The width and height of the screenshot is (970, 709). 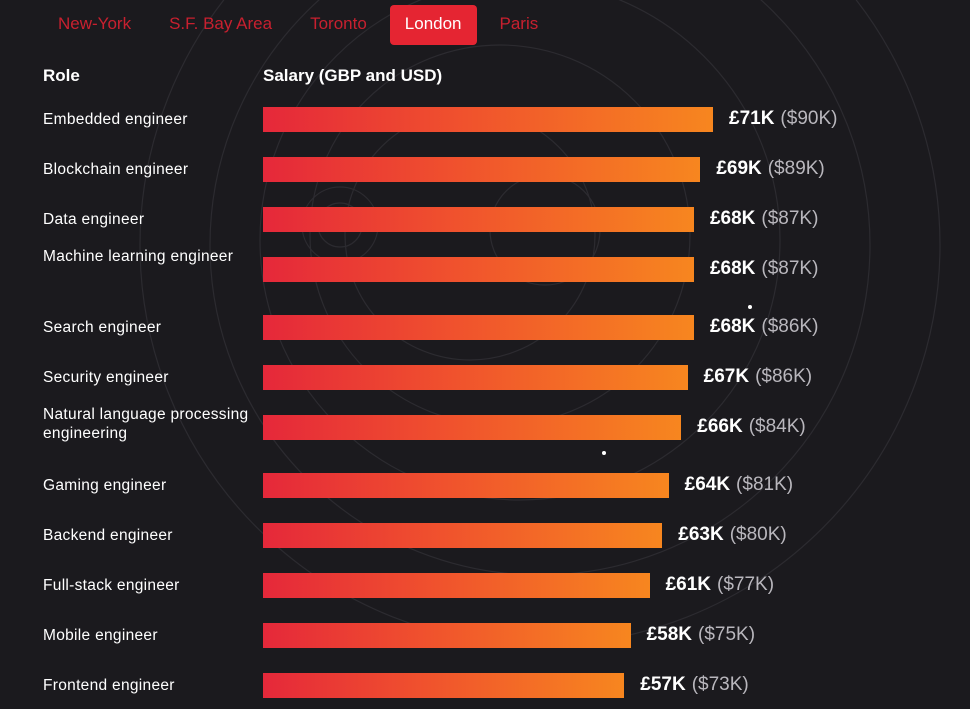 What do you see at coordinates (796, 168) in the screenshot?
I see `usd-value: ($89K)` at bounding box center [796, 168].